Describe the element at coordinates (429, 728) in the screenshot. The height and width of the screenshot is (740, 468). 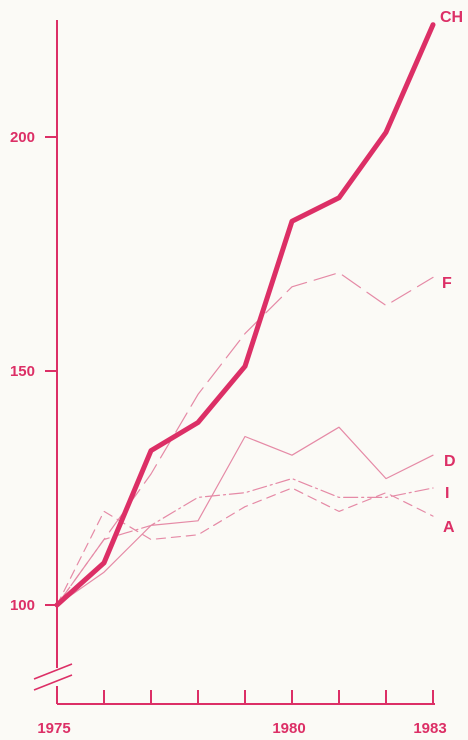
I see `x-tick-label-1983: 1983` at that location.